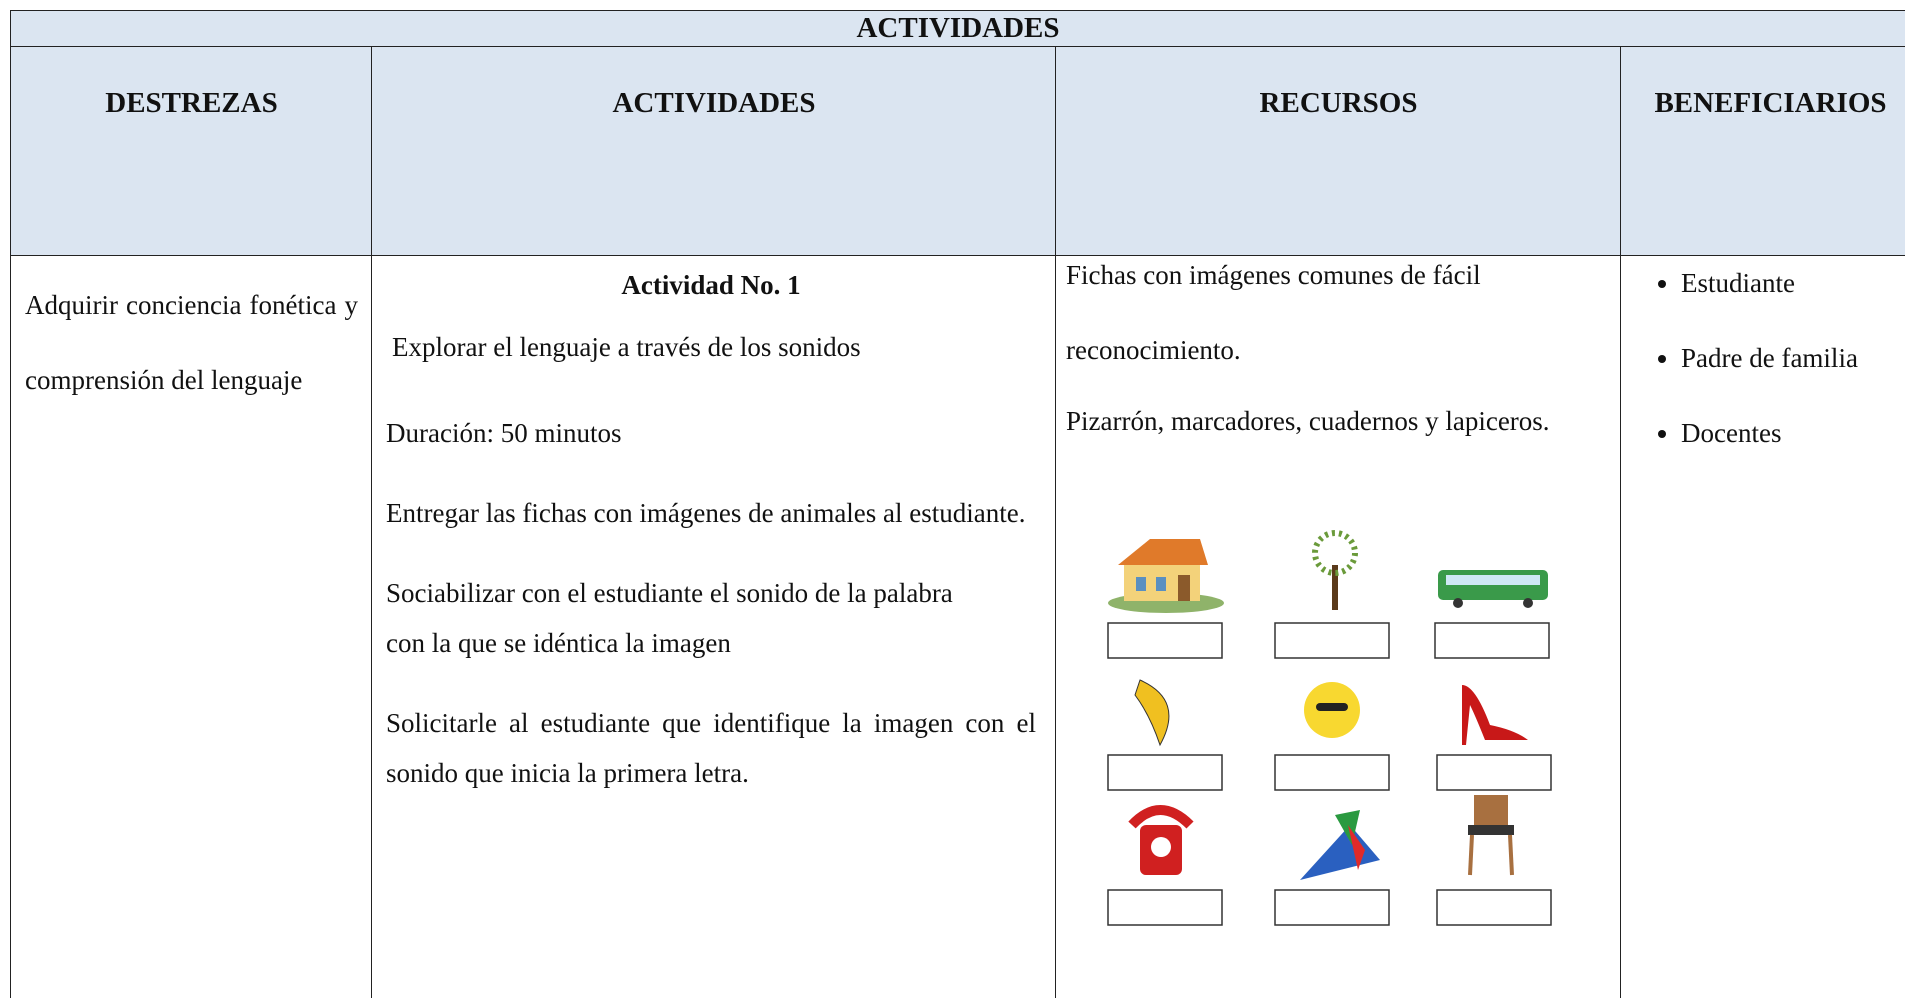 The image size is (1905, 998). Describe the element at coordinates (1332, 710) in the screenshot. I see `sun-icon` at that location.